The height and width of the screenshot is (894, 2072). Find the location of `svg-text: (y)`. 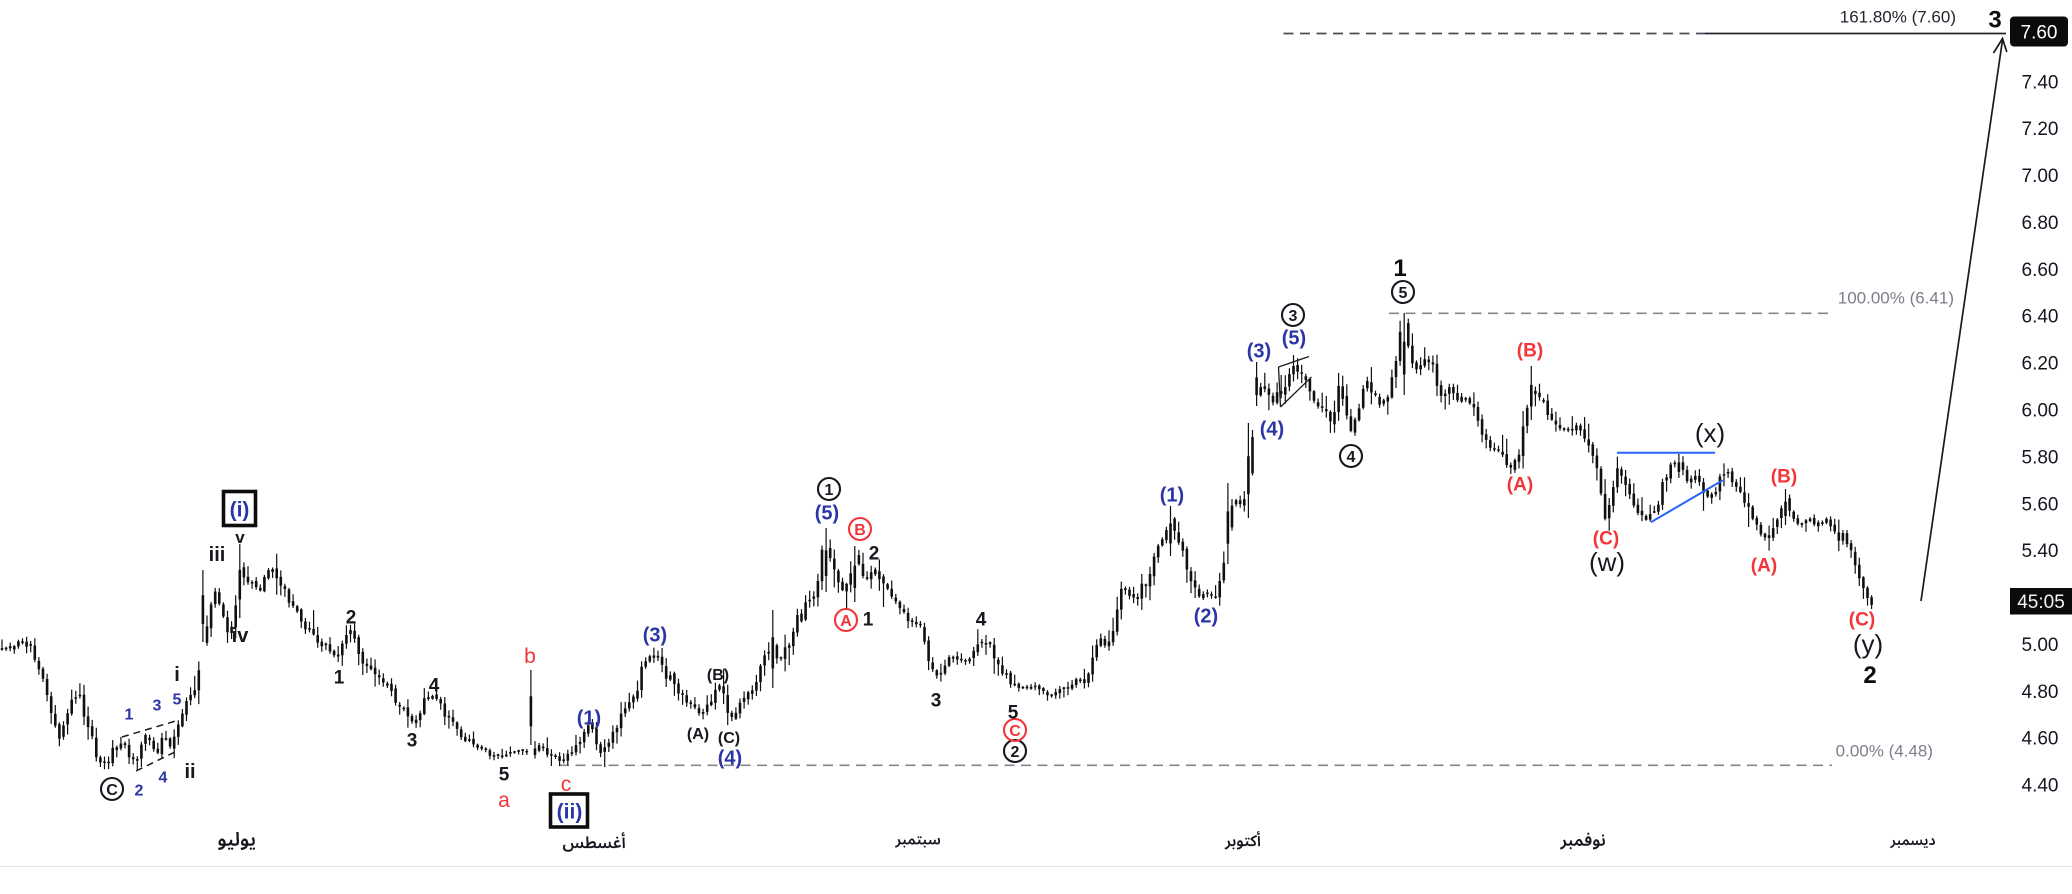

svg-text: (y) is located at coordinates (1868, 644).